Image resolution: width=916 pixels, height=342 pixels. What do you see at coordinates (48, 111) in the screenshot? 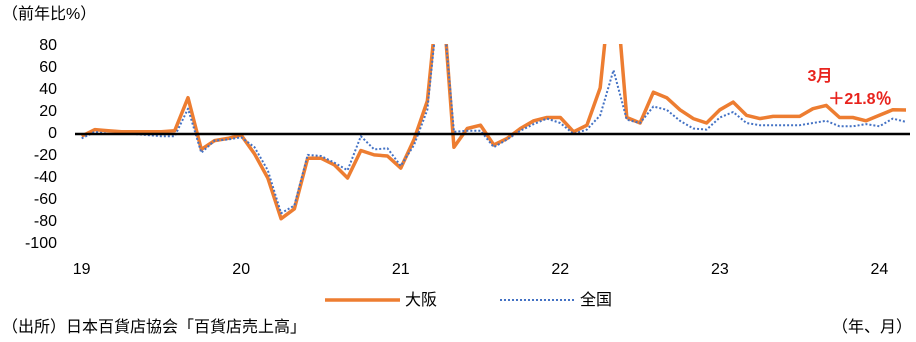
I see `y-tick-label: 20` at bounding box center [48, 111].